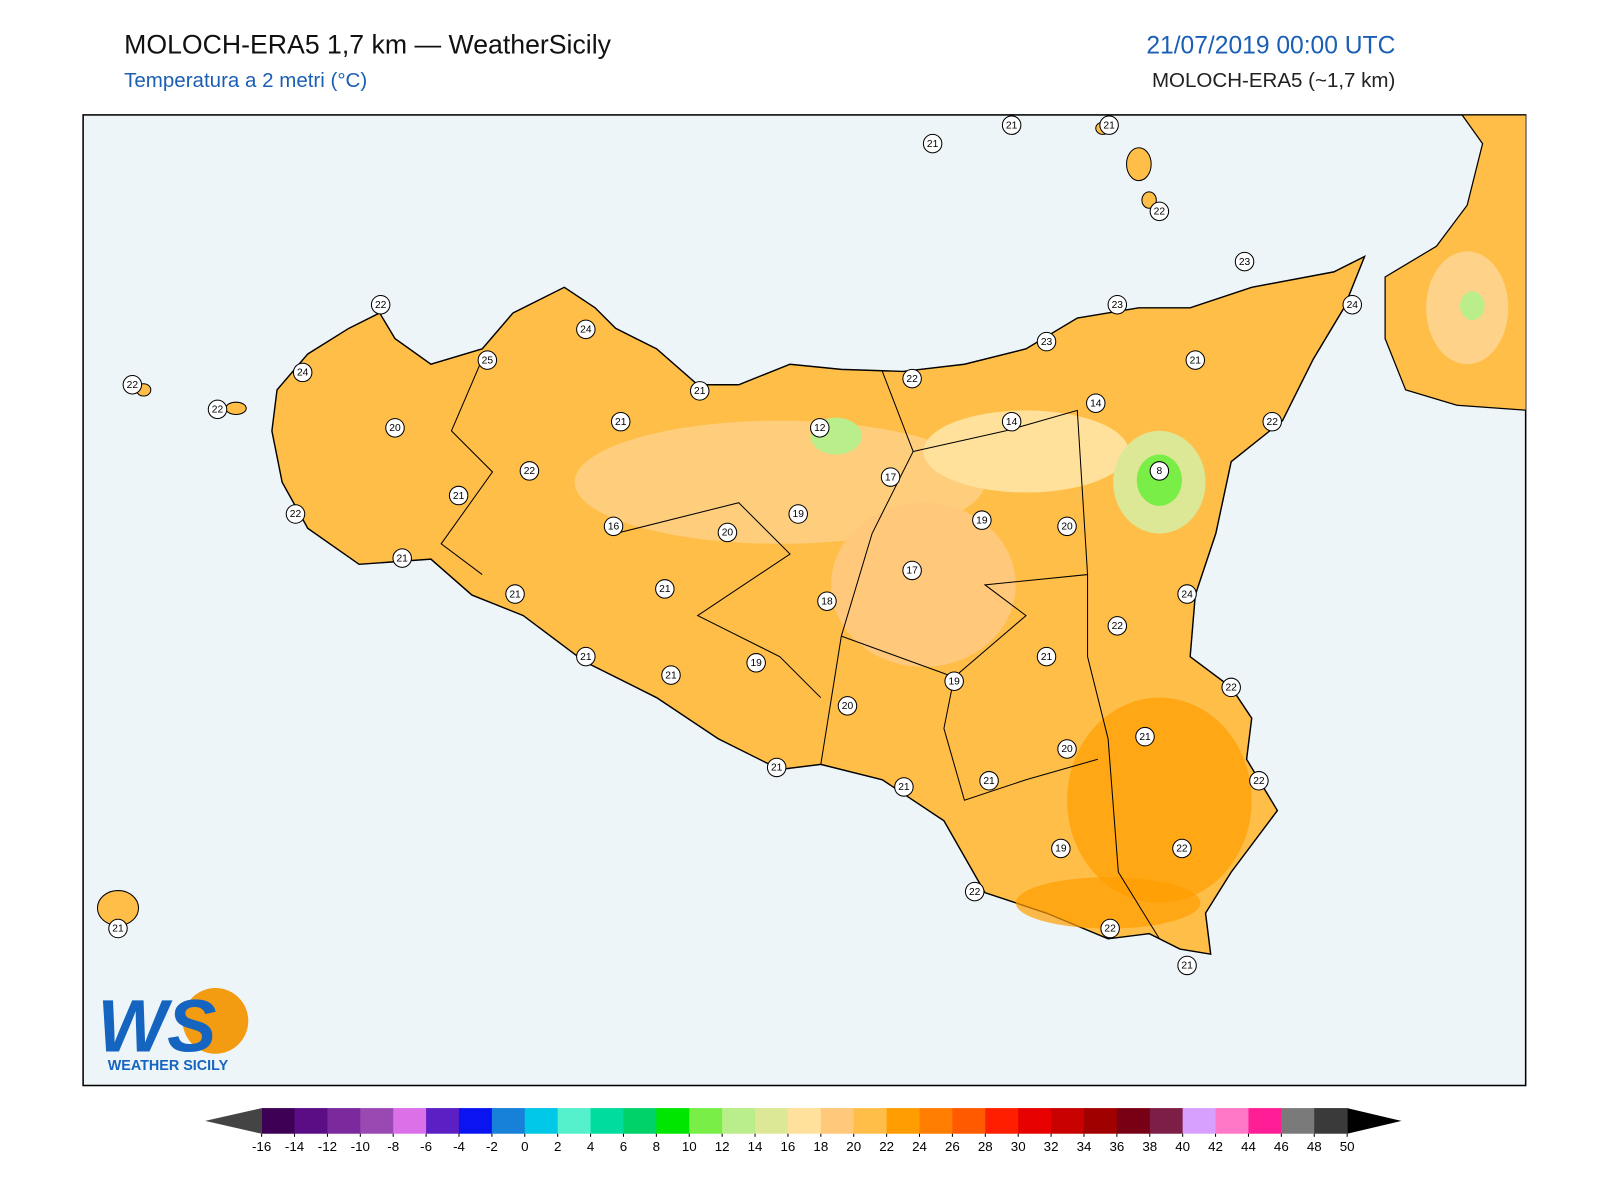  What do you see at coordinates (1084, 1146) in the screenshot?
I see `colorbar-tick-label: 34` at bounding box center [1084, 1146].